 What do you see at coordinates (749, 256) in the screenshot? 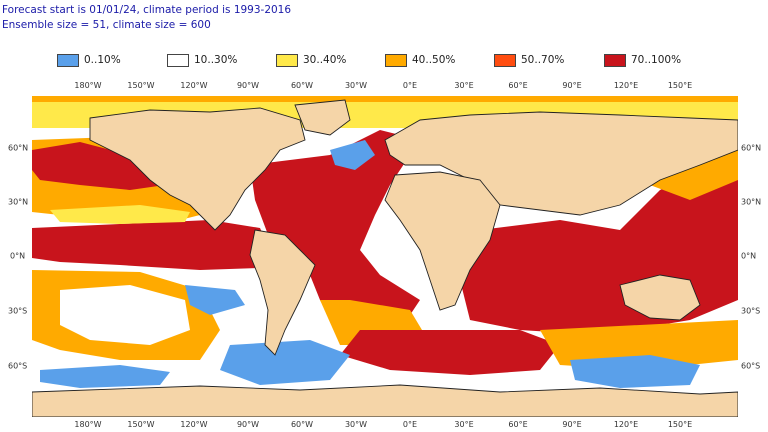
I see `y-tick-right: 0°N` at bounding box center [749, 256].